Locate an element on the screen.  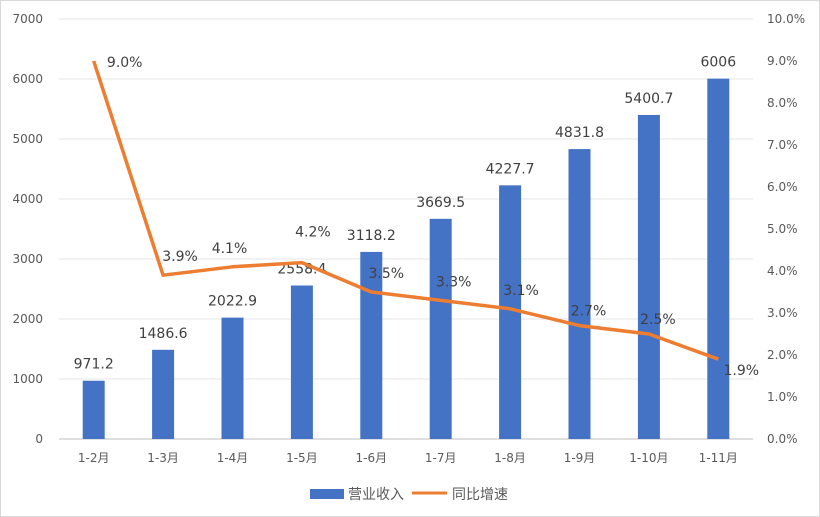
y2-tick-label: 10.0% is located at coordinates (786, 19).